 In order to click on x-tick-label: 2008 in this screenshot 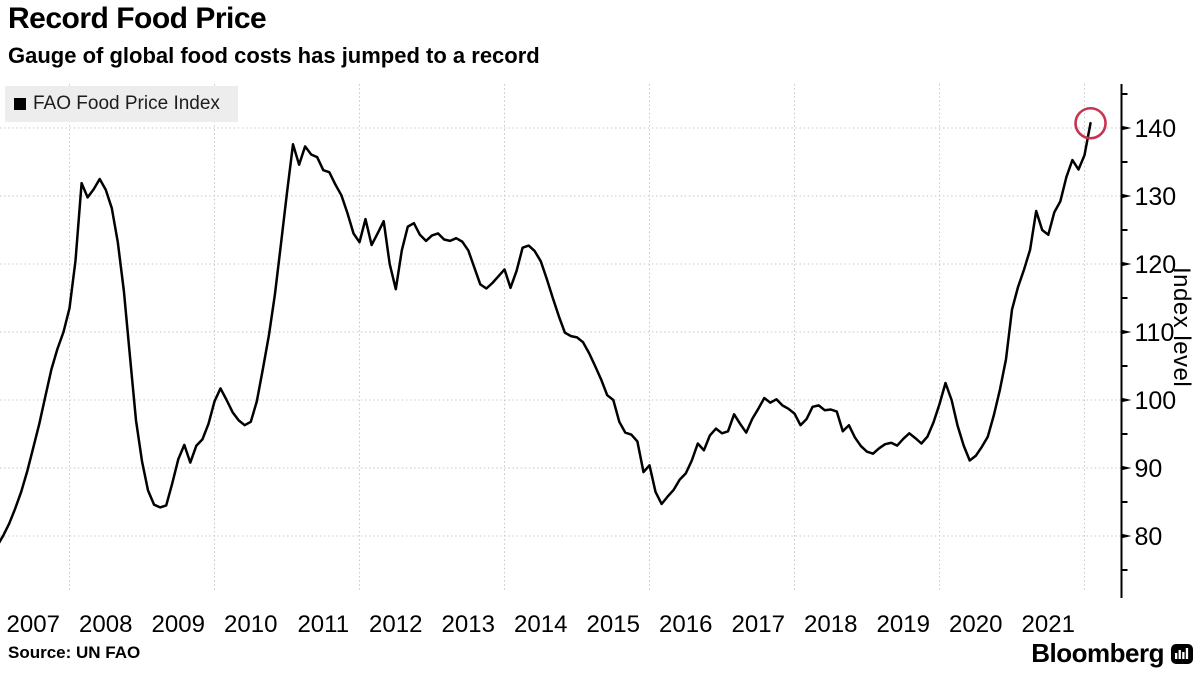, I will do `click(105, 624)`.